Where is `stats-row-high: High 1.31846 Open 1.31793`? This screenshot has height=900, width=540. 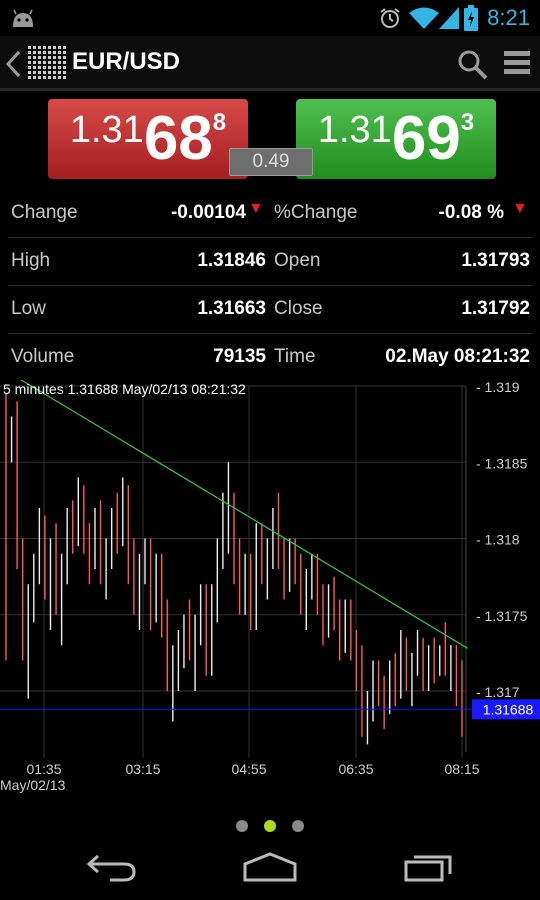 stats-row-high: High 1.31846 Open 1.31793 is located at coordinates (270, 262).